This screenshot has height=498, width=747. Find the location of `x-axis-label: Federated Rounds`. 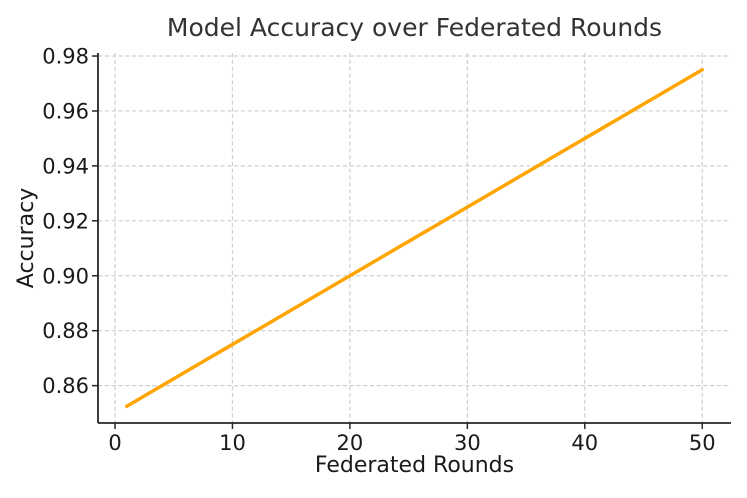

x-axis-label: Federated Rounds is located at coordinates (414, 465).